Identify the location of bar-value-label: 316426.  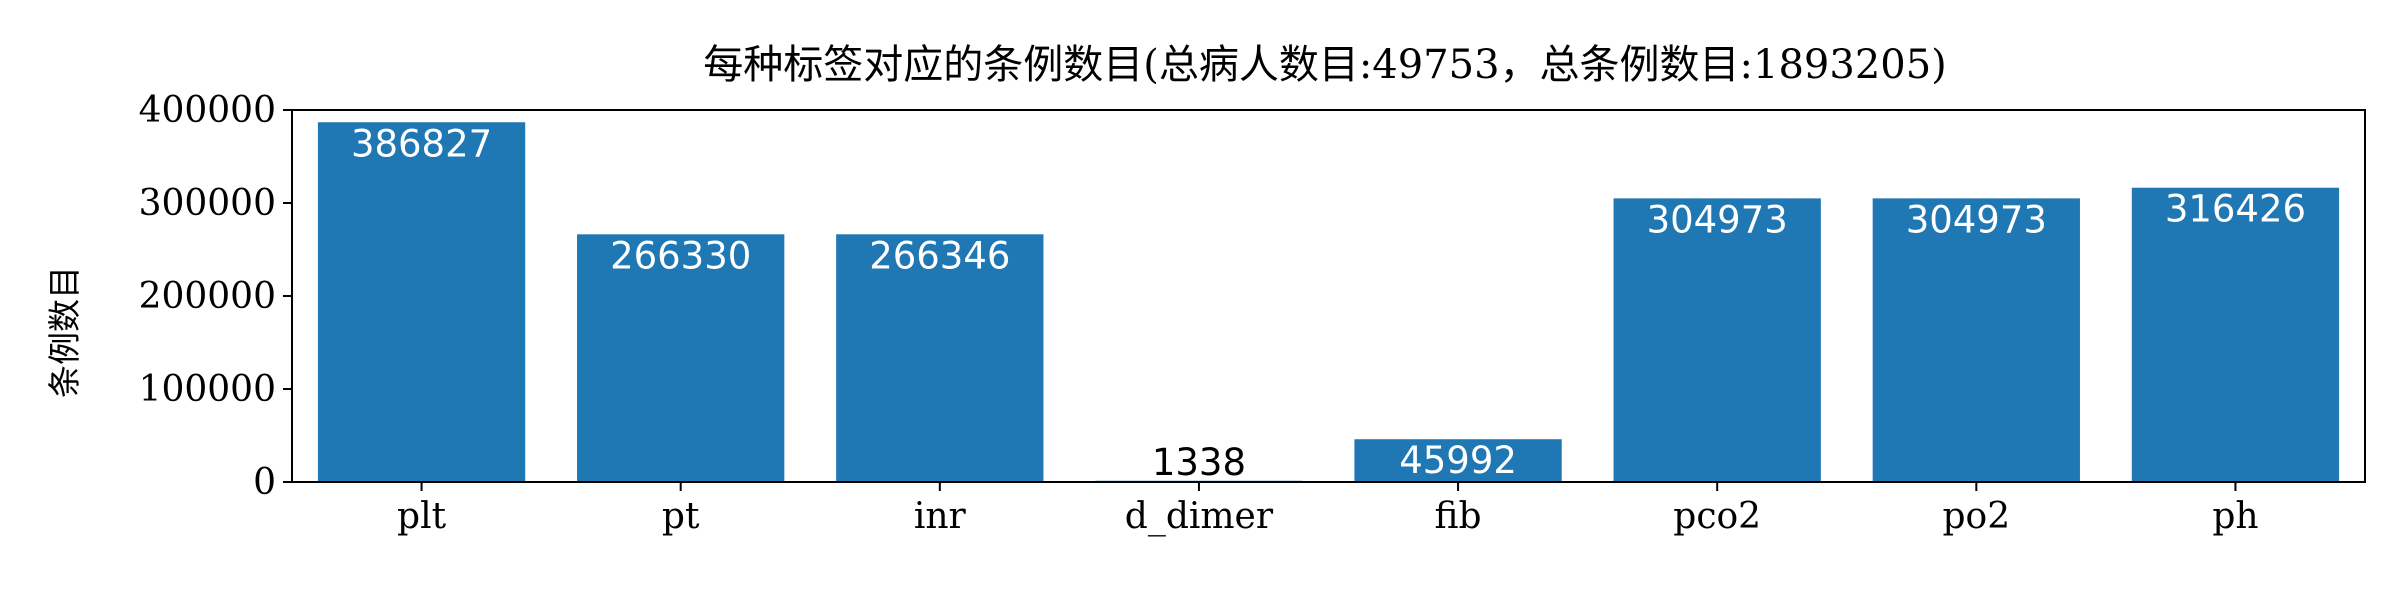
(2235, 209).